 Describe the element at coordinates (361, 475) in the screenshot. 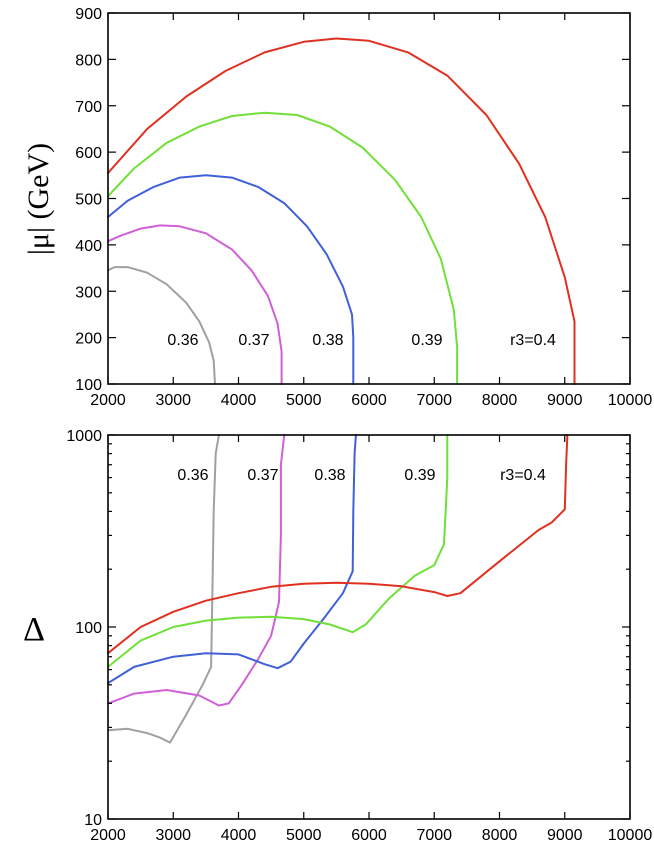

I see `bottom-annotations: 0.36 0.37 0.38 0.39 r3=0.4` at that location.